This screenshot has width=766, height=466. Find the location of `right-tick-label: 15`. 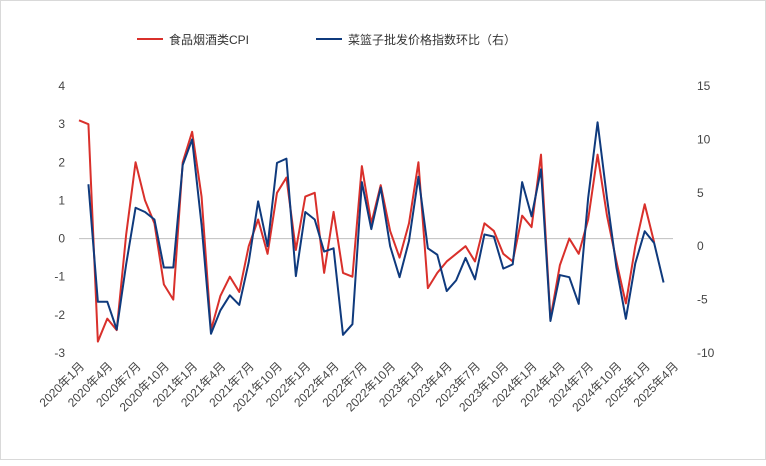

right-tick-label: 15 is located at coordinates (704, 86).